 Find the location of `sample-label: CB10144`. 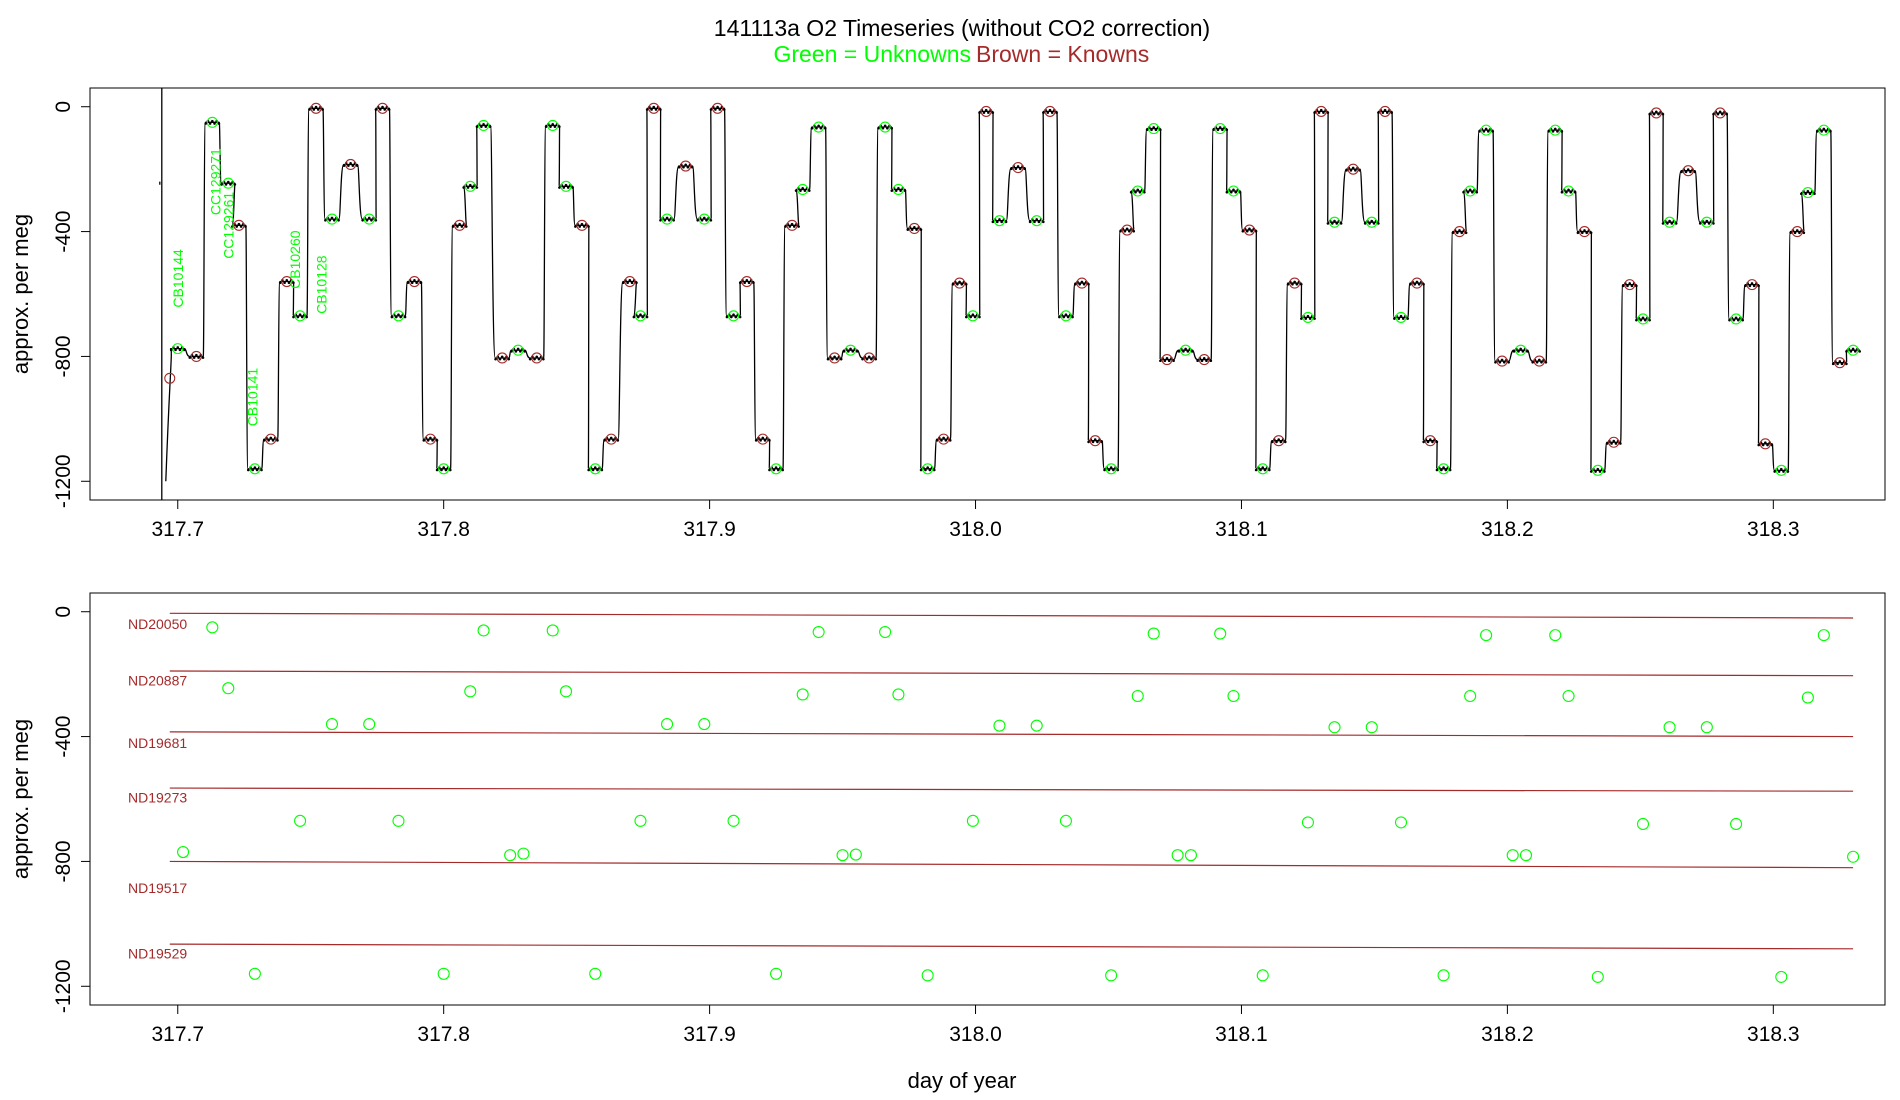

sample-label: CB10144 is located at coordinates (178, 278).